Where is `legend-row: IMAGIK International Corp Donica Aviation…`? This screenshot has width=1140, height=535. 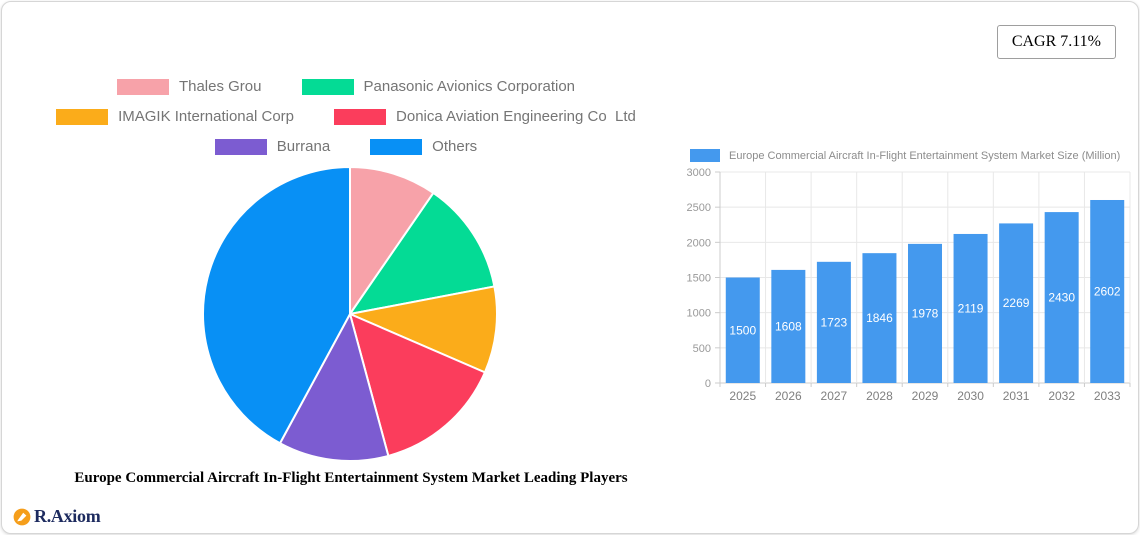
legend-row: IMAGIK International Corp Donica Aviation… is located at coordinates (346, 116).